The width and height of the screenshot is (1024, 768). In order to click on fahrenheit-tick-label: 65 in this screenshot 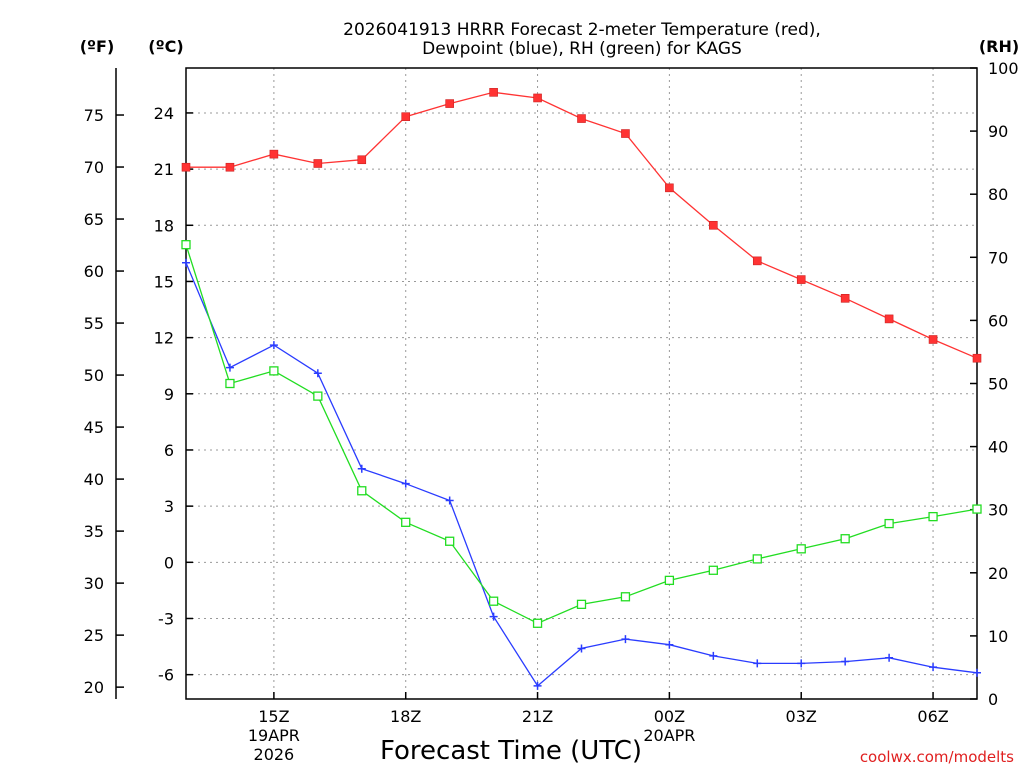, I will do `click(94, 219)`.